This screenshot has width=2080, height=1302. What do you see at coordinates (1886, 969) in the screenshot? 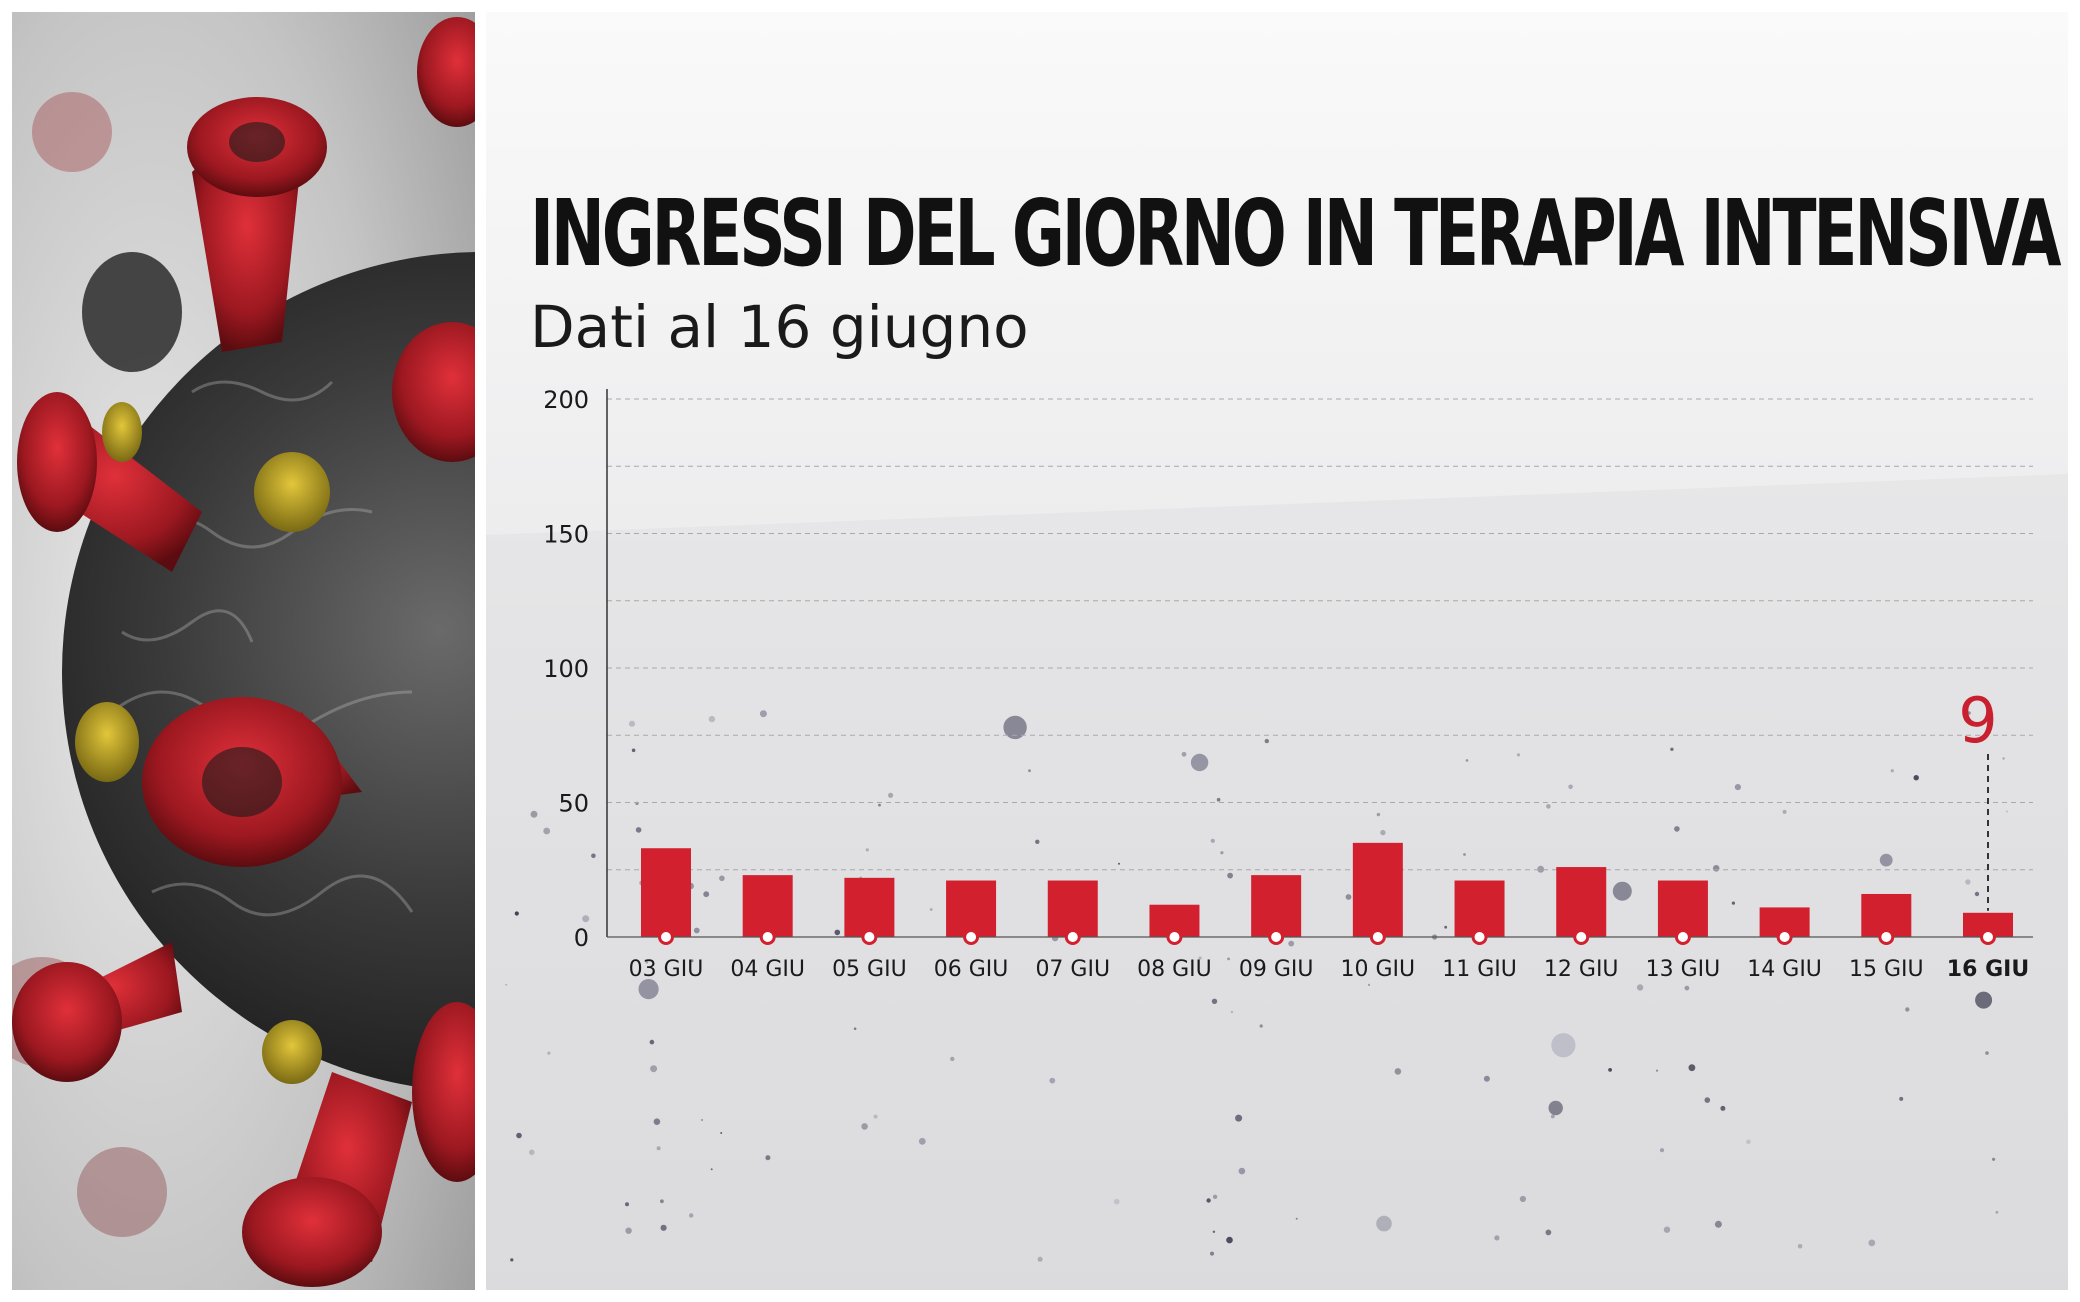
I see `x-tick-label: 15 GIU` at bounding box center [1886, 969].